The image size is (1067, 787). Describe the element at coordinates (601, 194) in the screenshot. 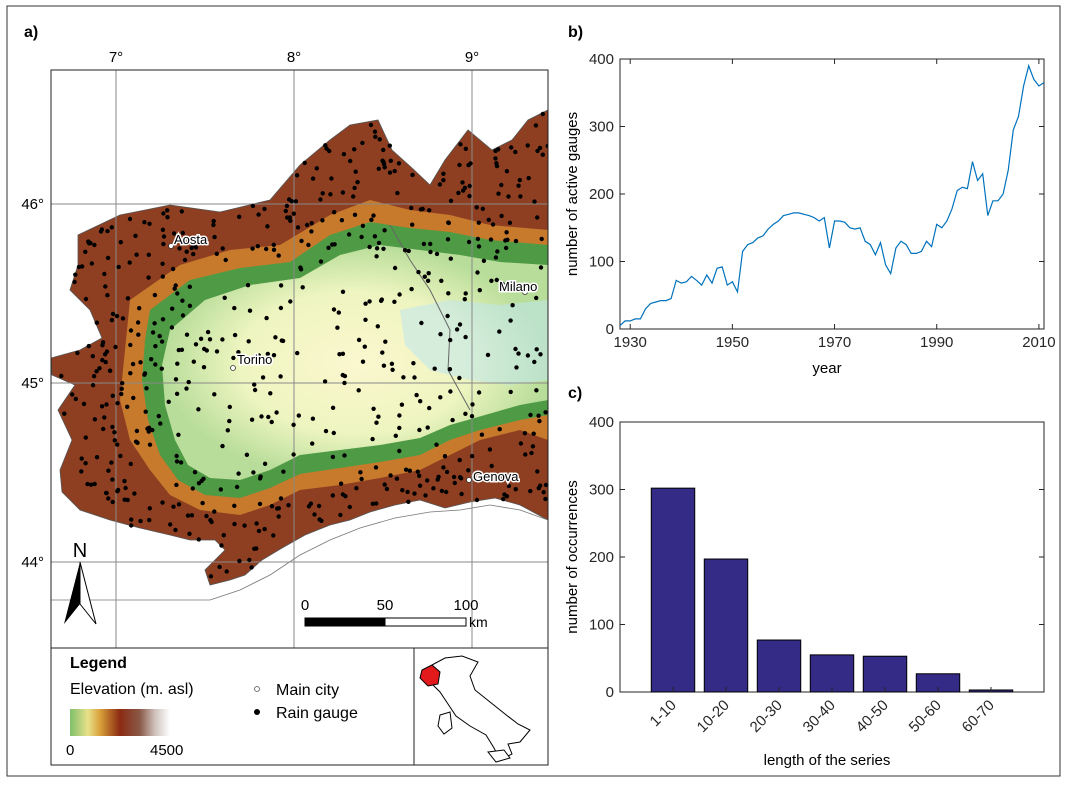

I see `chart-b-ytick-label: 200` at that location.